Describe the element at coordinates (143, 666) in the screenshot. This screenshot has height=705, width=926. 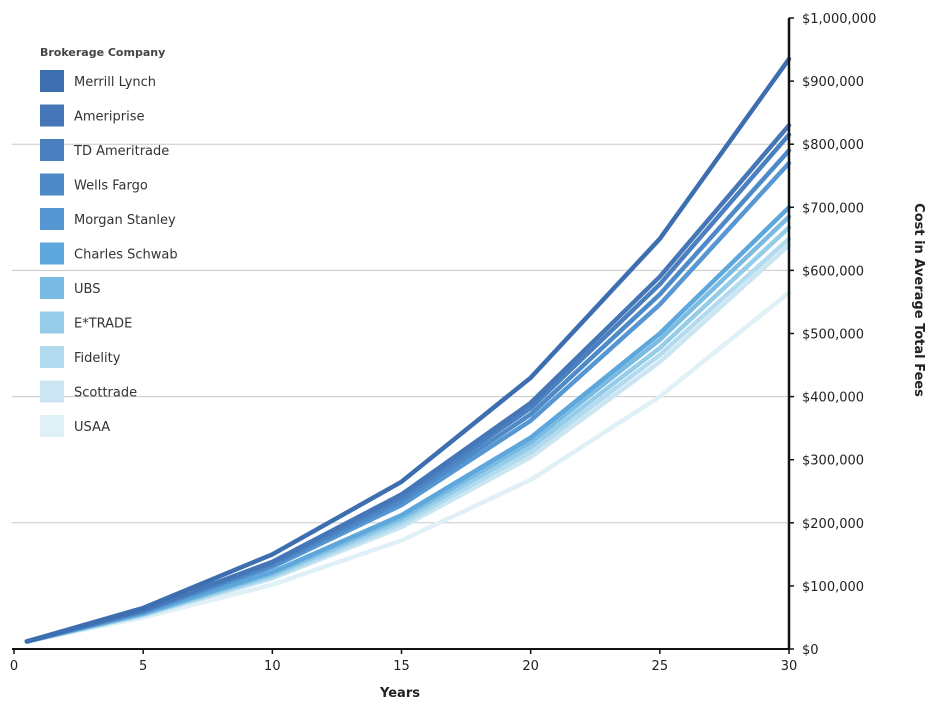
I see `x-tick-label: 5` at that location.